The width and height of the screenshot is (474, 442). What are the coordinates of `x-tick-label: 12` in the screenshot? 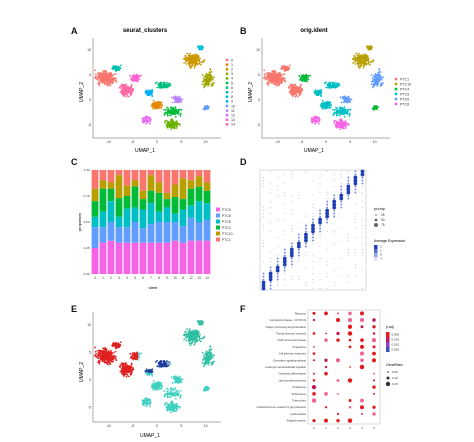 It's located at (191, 278).